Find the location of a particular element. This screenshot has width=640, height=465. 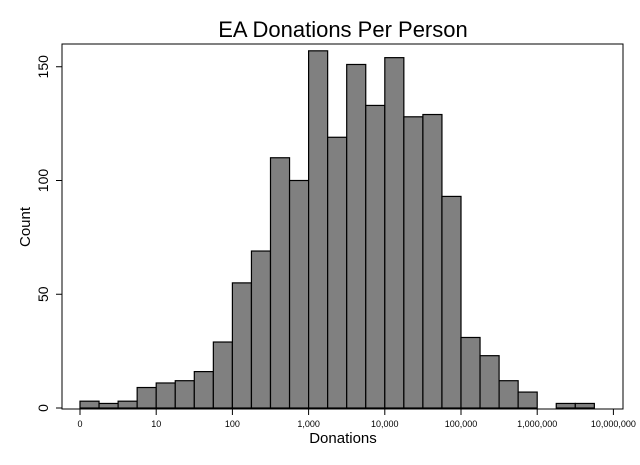

x-tick-label: 10,000,000 is located at coordinates (613, 424).